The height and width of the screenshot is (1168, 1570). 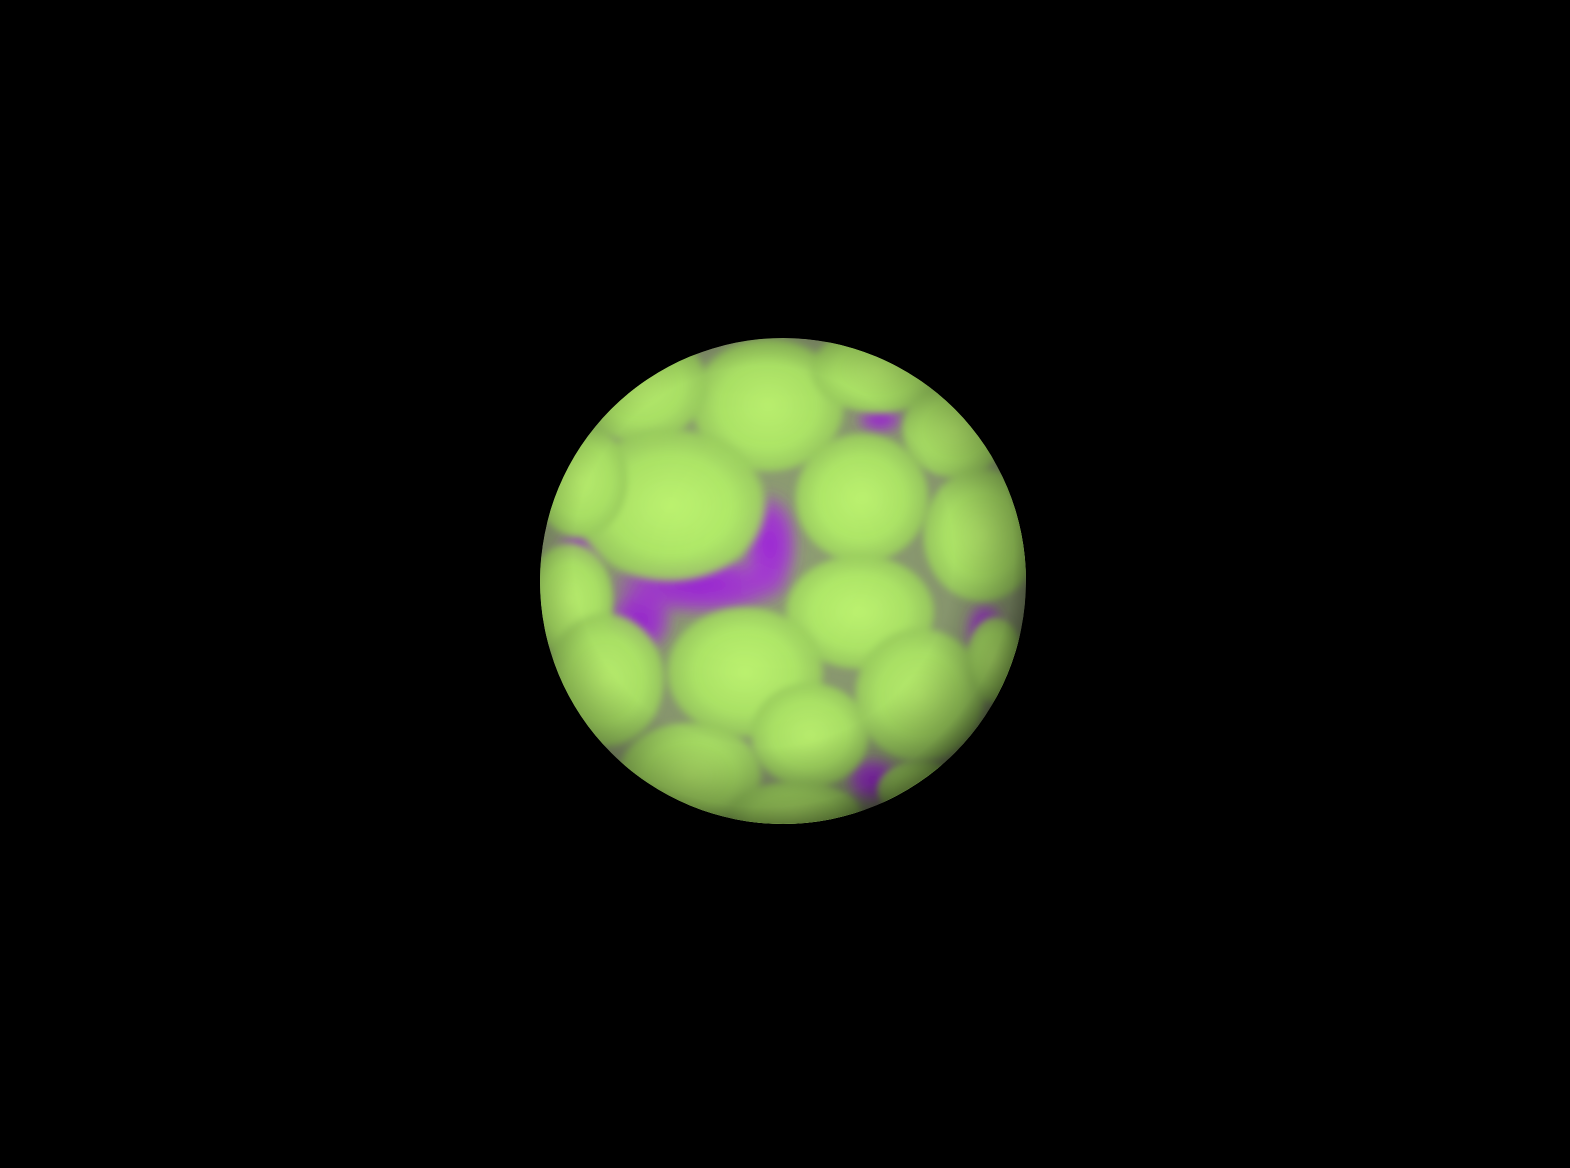 I want to click on sphere, so click(x=783, y=581).